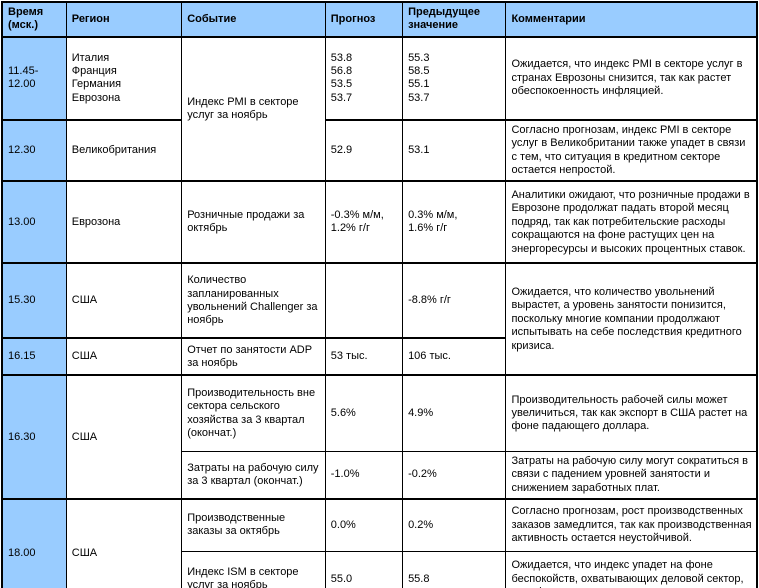  What do you see at coordinates (364, 150) in the screenshot?
I see `forecast-cell: 52.9` at bounding box center [364, 150].